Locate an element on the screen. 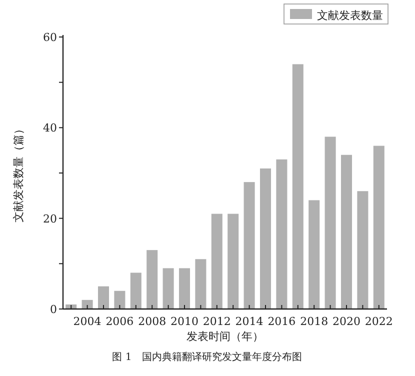 The height and width of the screenshot is (376, 415). x-tick-label: 2010 is located at coordinates (184, 321).